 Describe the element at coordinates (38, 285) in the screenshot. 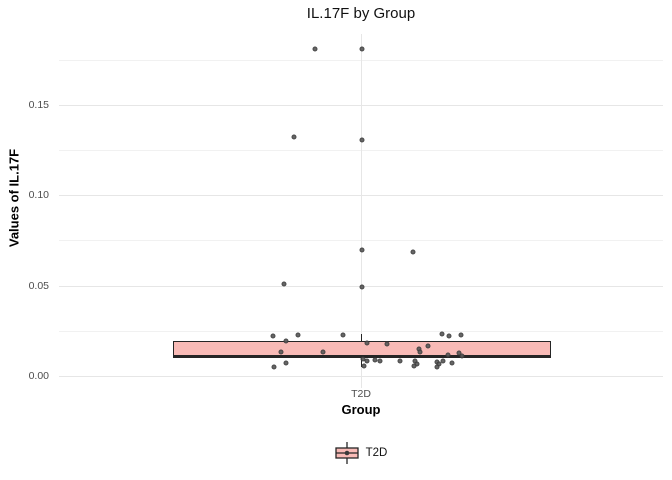

I see `y-tick-label: 0.05` at that location.